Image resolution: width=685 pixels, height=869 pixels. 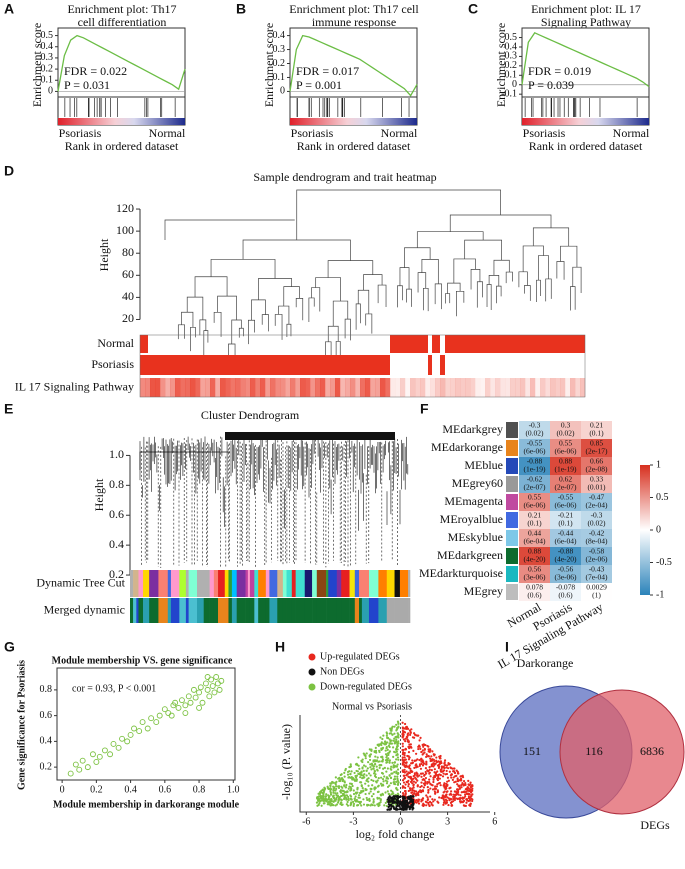 What do you see at coordinates (596, 587) in the screenshot?
I see `cell-value: 0.0029` at bounding box center [596, 587].